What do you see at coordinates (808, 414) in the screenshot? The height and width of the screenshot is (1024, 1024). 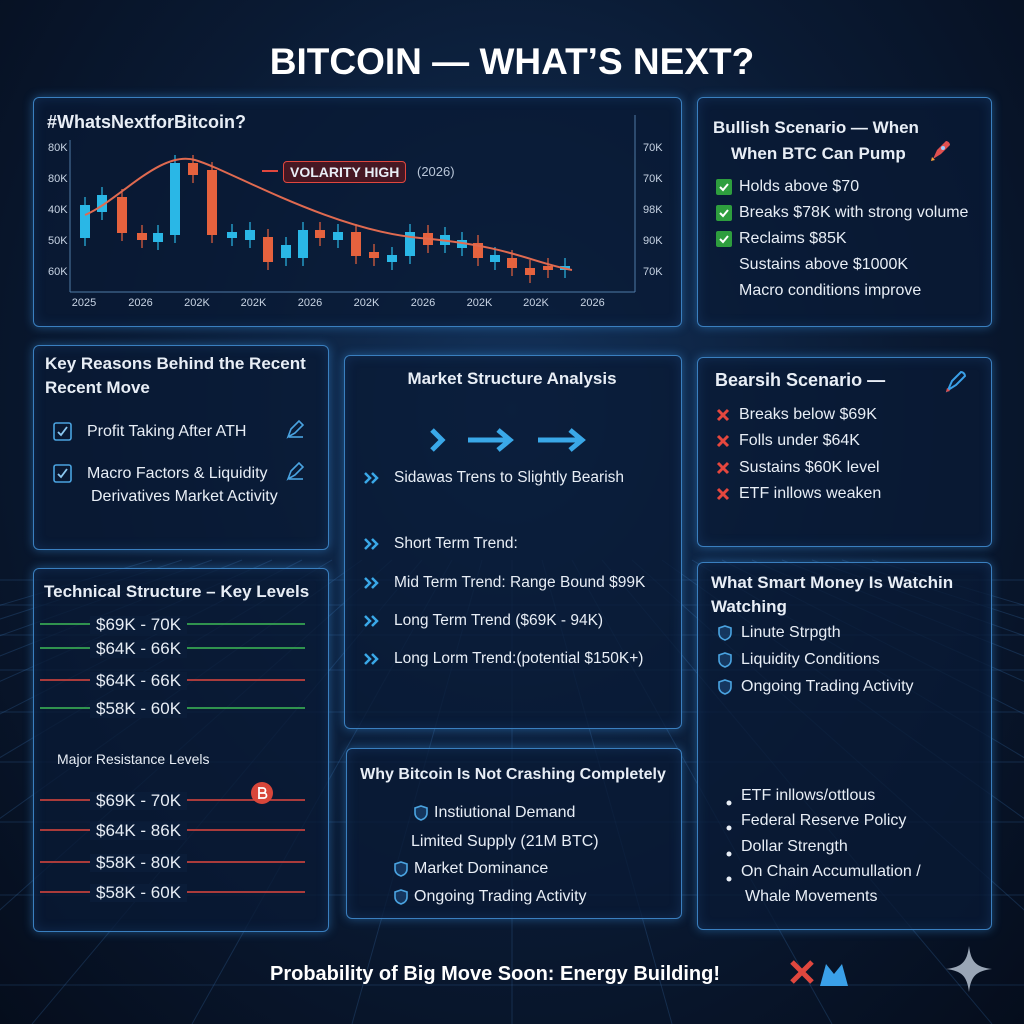 I see `bearish-item: Breaks below $69K` at bounding box center [808, 414].